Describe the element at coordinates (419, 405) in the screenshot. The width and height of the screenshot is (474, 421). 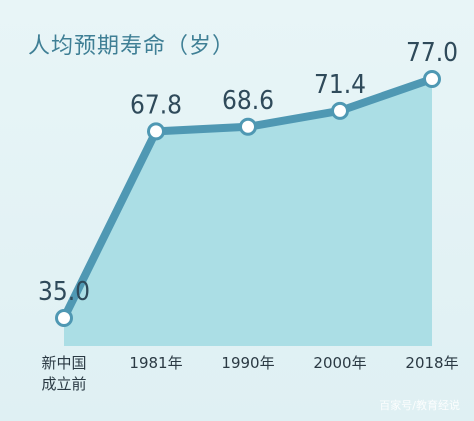
I see `watermark-text: 百家号/教育经说` at that location.